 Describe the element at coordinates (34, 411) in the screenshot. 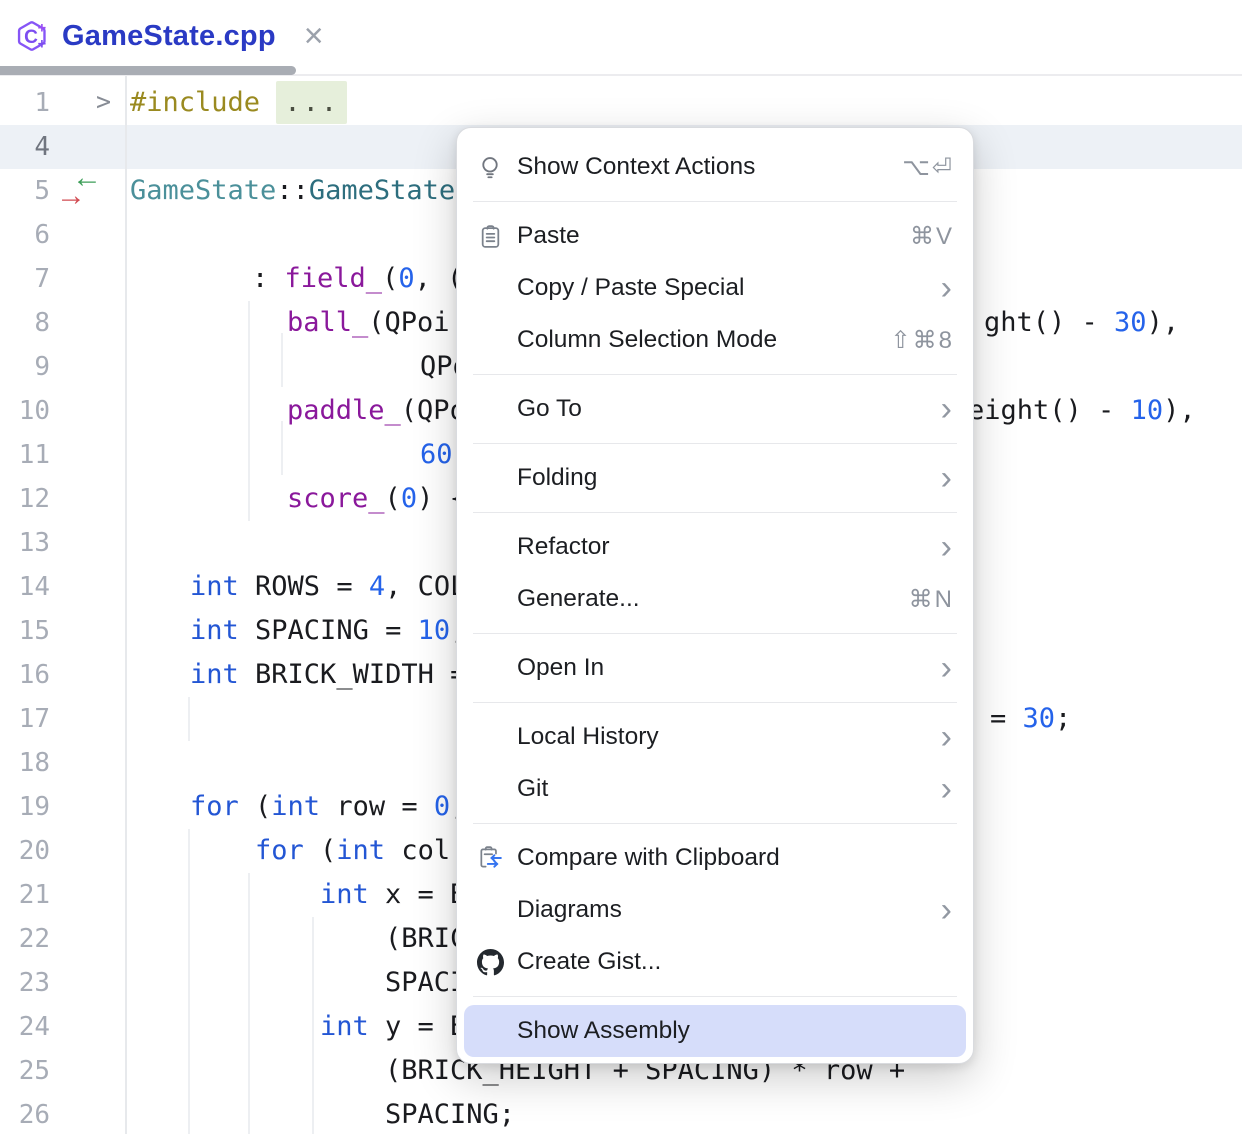

I see `line-number: 10` at that location.